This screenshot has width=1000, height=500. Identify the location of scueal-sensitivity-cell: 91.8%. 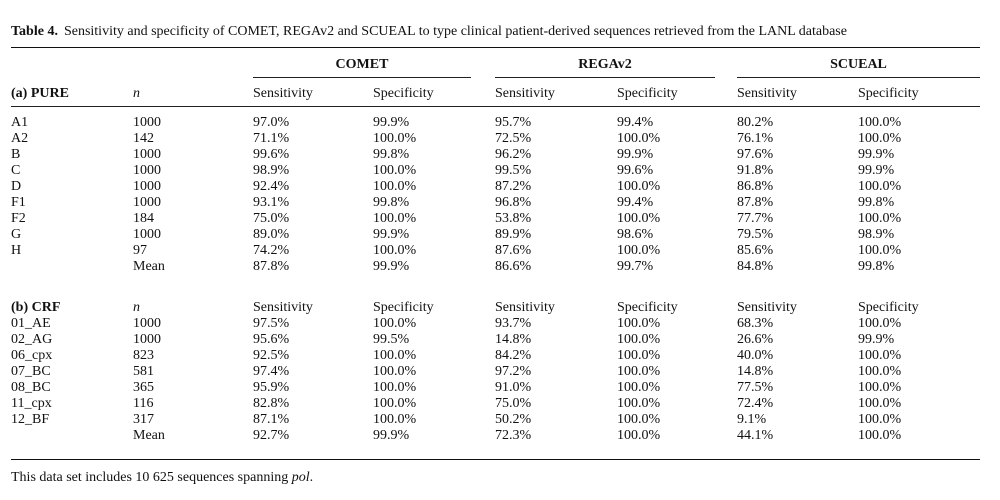
(755, 170).